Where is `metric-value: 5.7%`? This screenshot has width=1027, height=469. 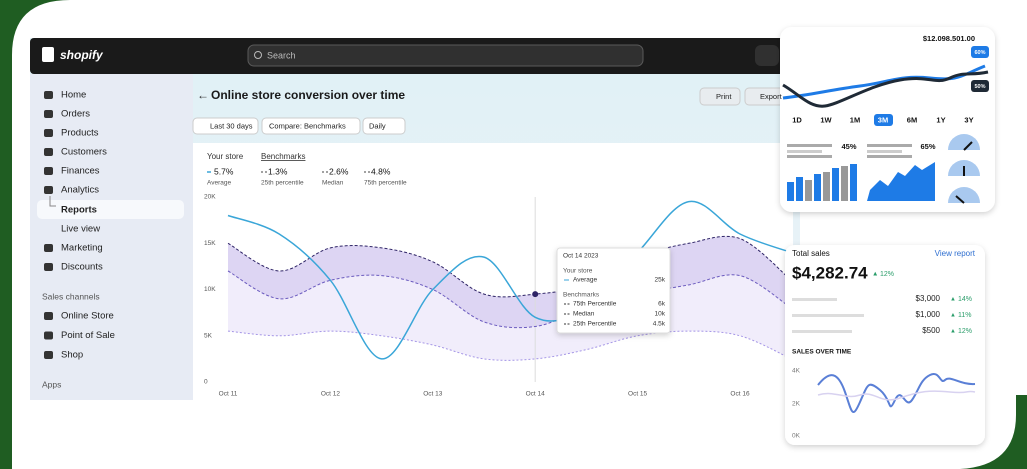
metric-value: 5.7% is located at coordinates (224, 171).